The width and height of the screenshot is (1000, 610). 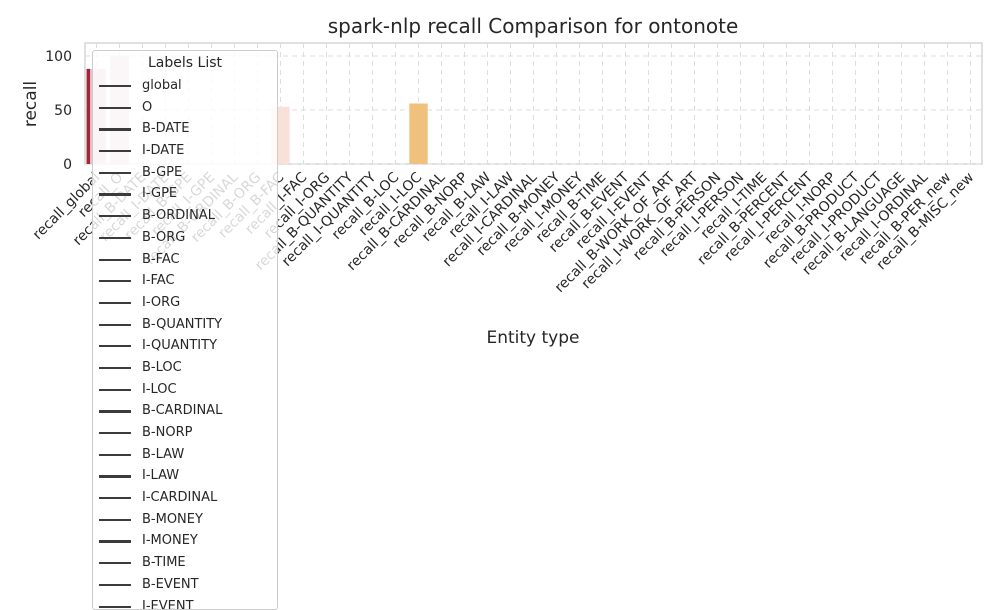 I want to click on y-tick-labels: 0 50 100, so click(x=58, y=111).